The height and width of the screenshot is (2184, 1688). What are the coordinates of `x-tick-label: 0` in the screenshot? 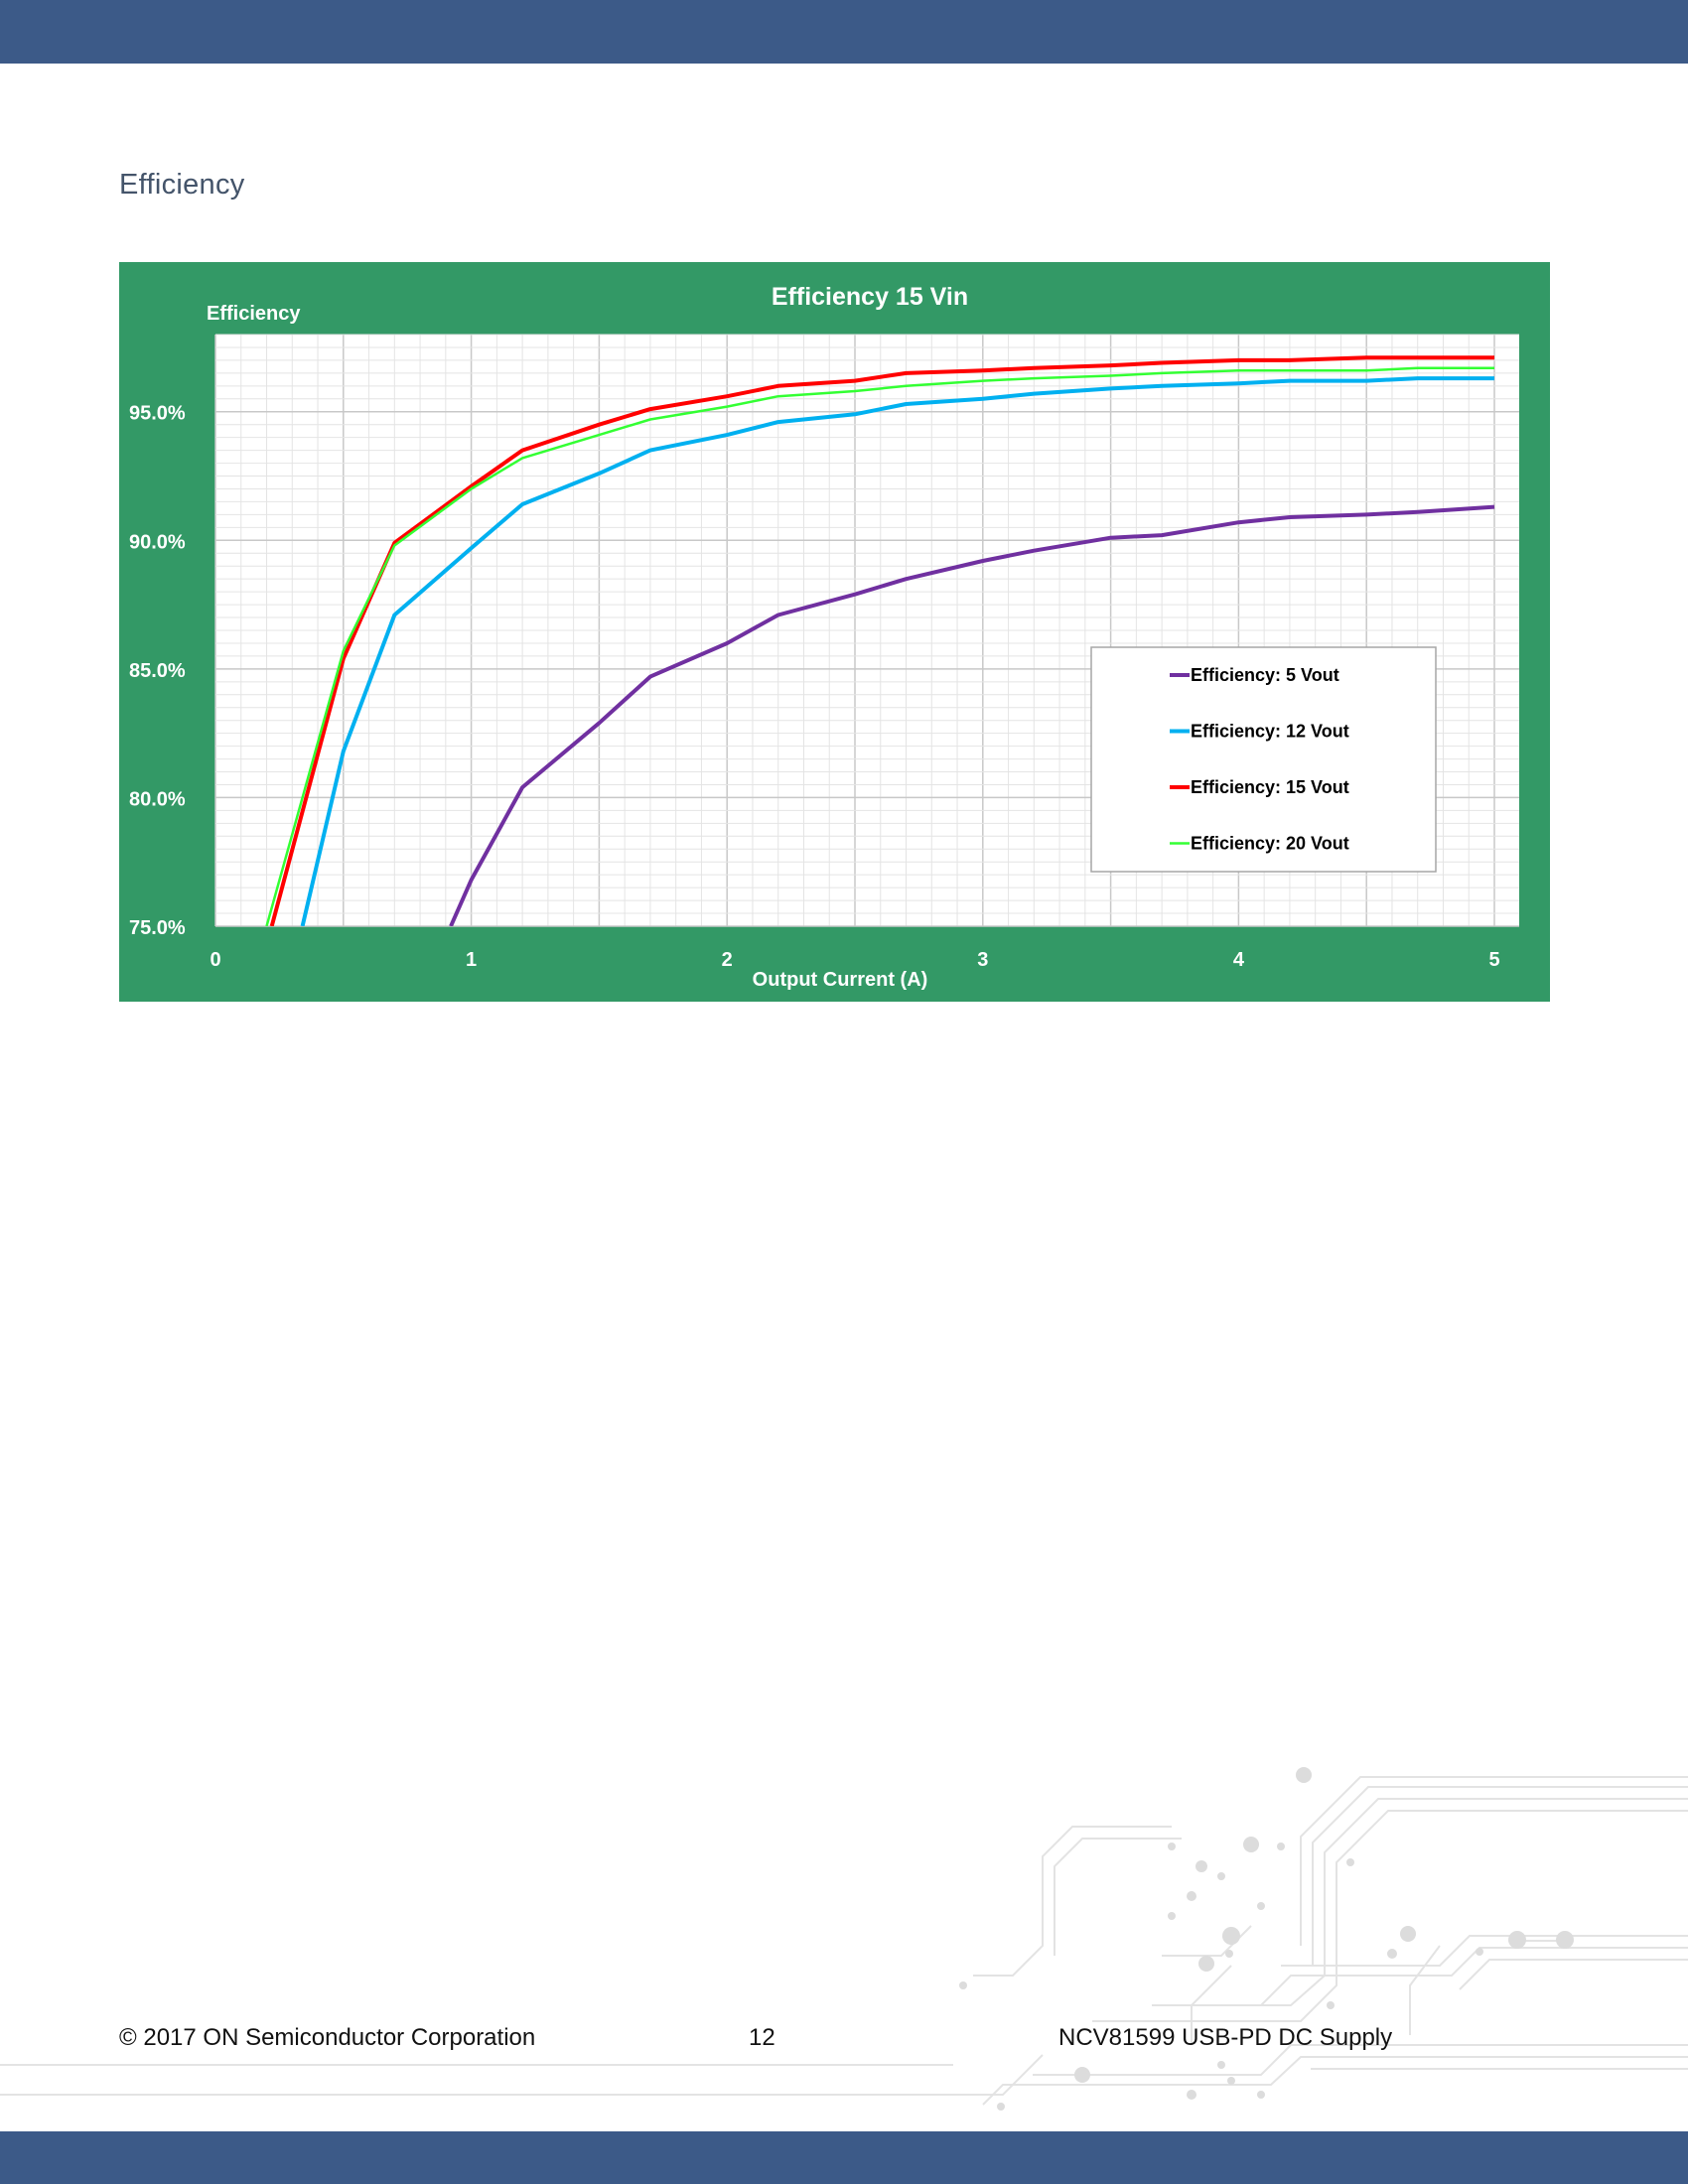 It's located at (215, 960).